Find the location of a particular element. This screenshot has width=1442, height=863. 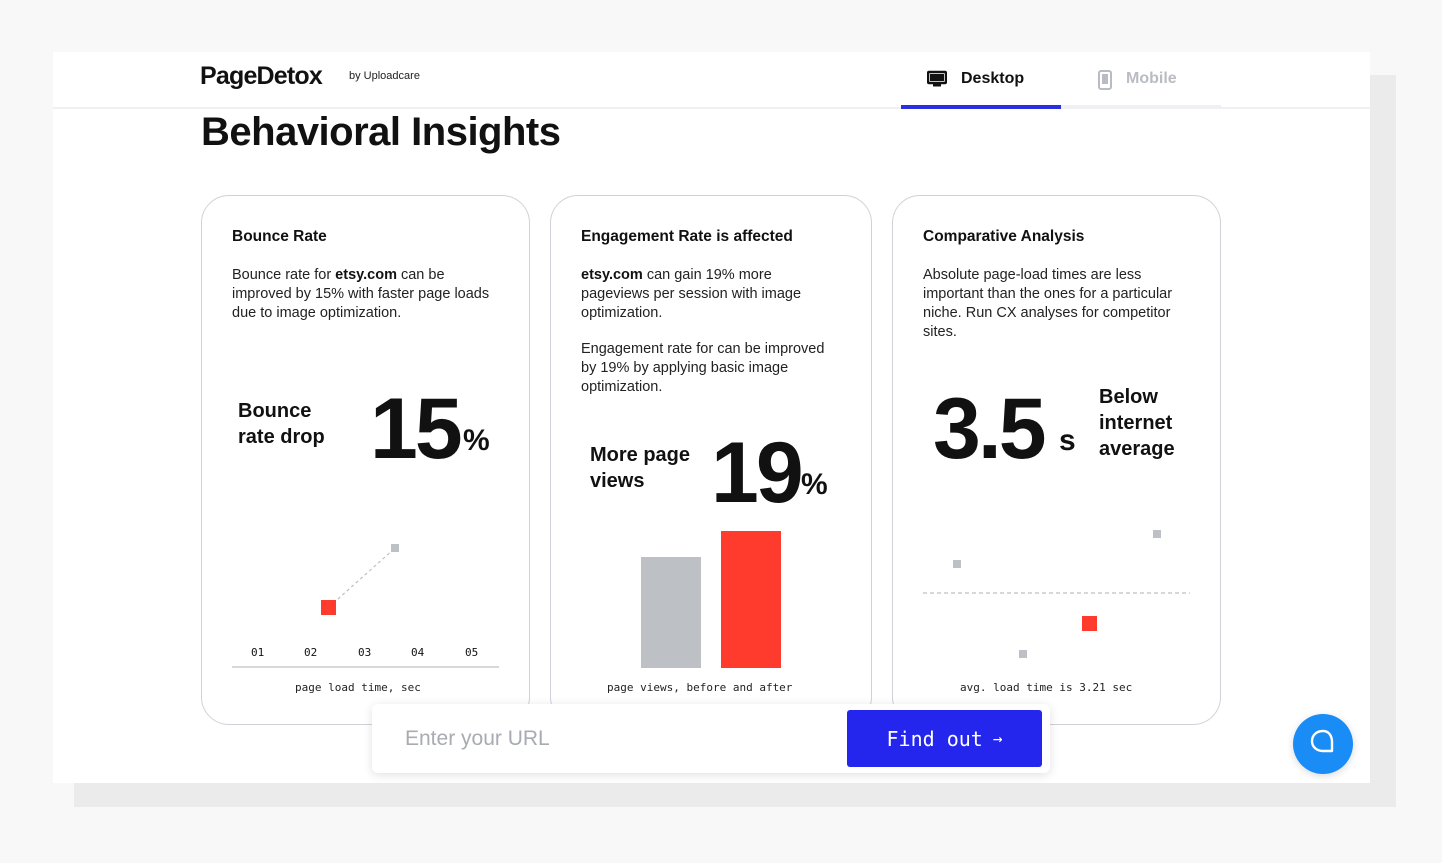

pageviews-chart is located at coordinates (711, 599).